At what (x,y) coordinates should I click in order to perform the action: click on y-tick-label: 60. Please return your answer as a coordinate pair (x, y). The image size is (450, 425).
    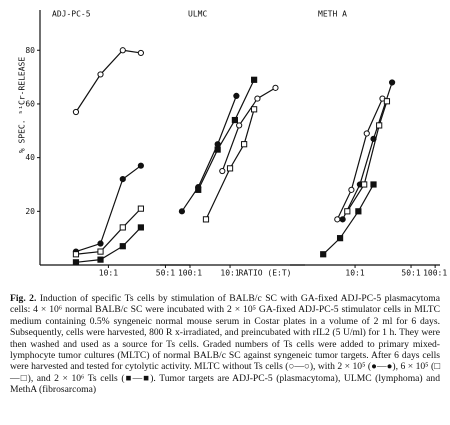
    Looking at the image, I should click on (30, 103).